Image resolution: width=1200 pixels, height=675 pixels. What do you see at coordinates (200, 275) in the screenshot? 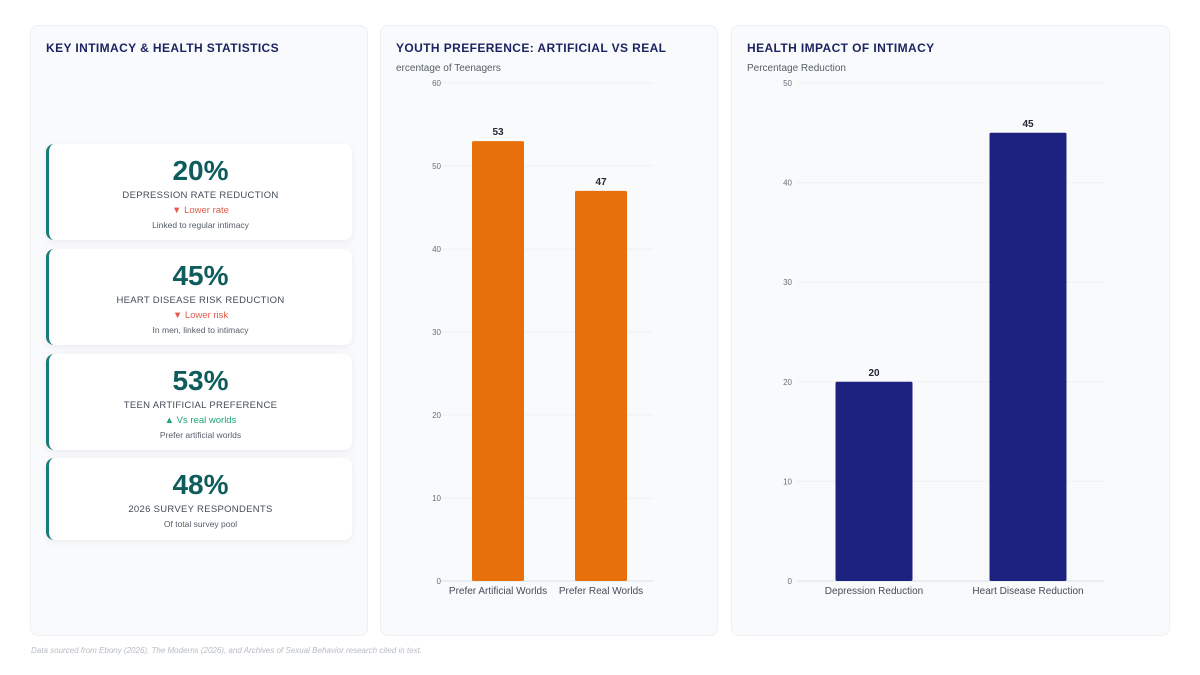
I see `stat-value: 45%` at bounding box center [200, 275].